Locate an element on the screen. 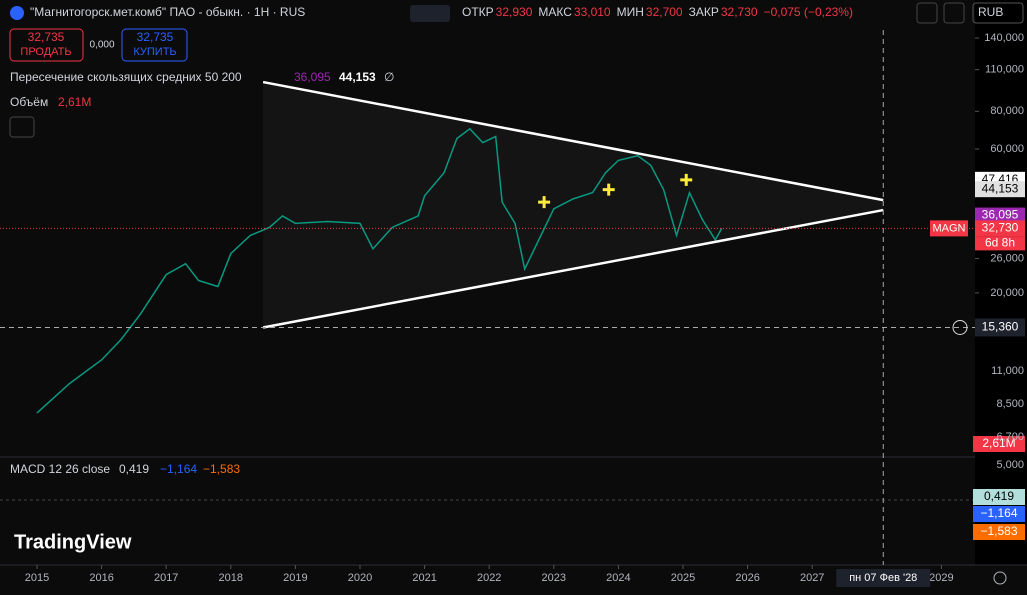 The width and height of the screenshot is (1027, 595). x-tick-label: 2015 is located at coordinates (37, 578).